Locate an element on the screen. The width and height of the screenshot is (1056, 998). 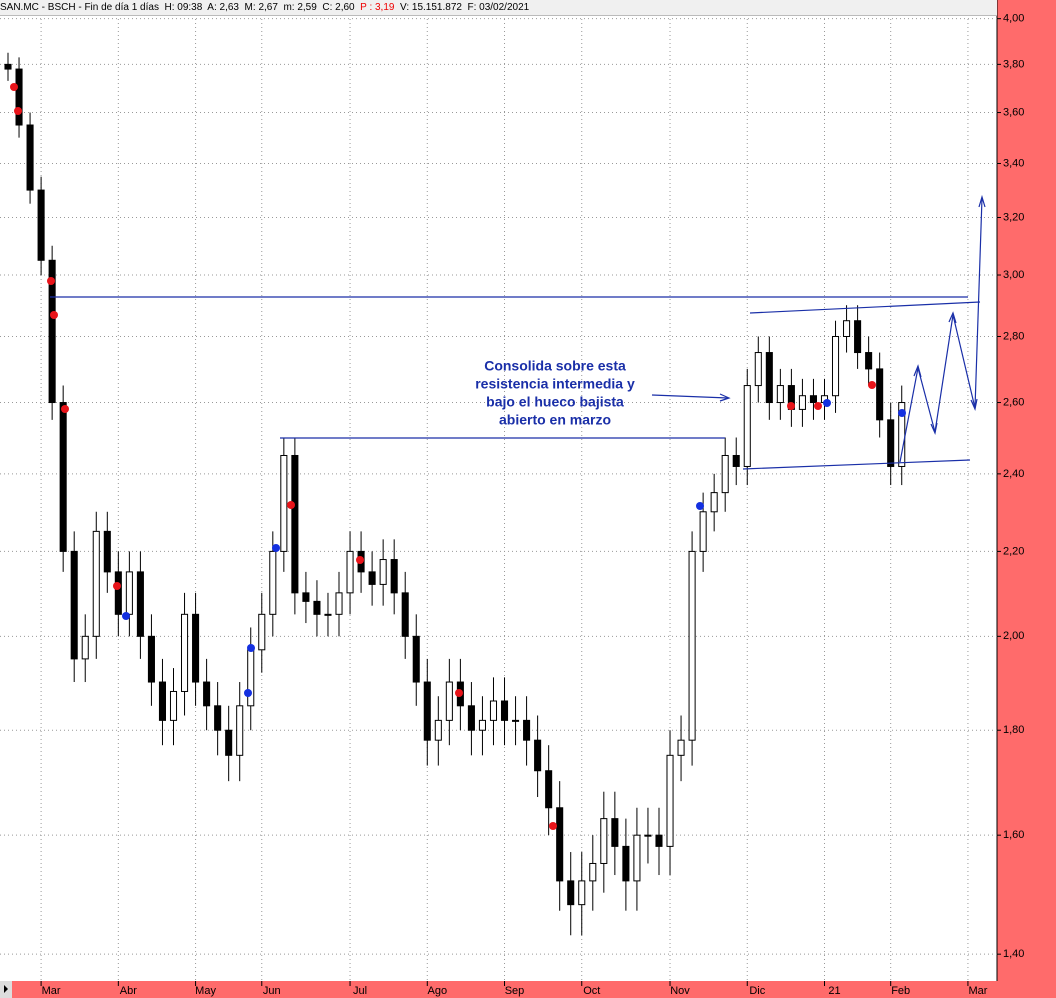
y-tick-label: 3,00 is located at coordinates (1013, 275).